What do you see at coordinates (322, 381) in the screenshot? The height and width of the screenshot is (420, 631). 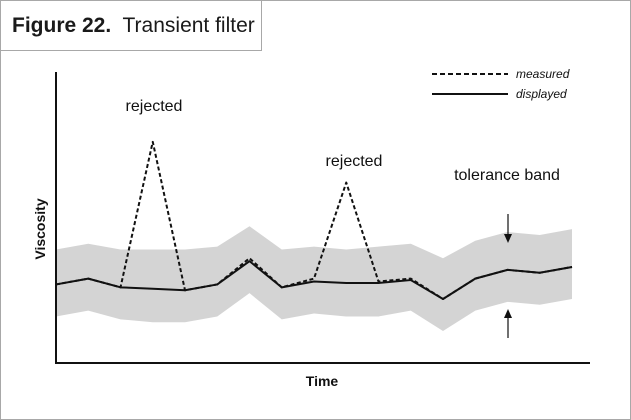 I see `x-axis-label: Time` at bounding box center [322, 381].